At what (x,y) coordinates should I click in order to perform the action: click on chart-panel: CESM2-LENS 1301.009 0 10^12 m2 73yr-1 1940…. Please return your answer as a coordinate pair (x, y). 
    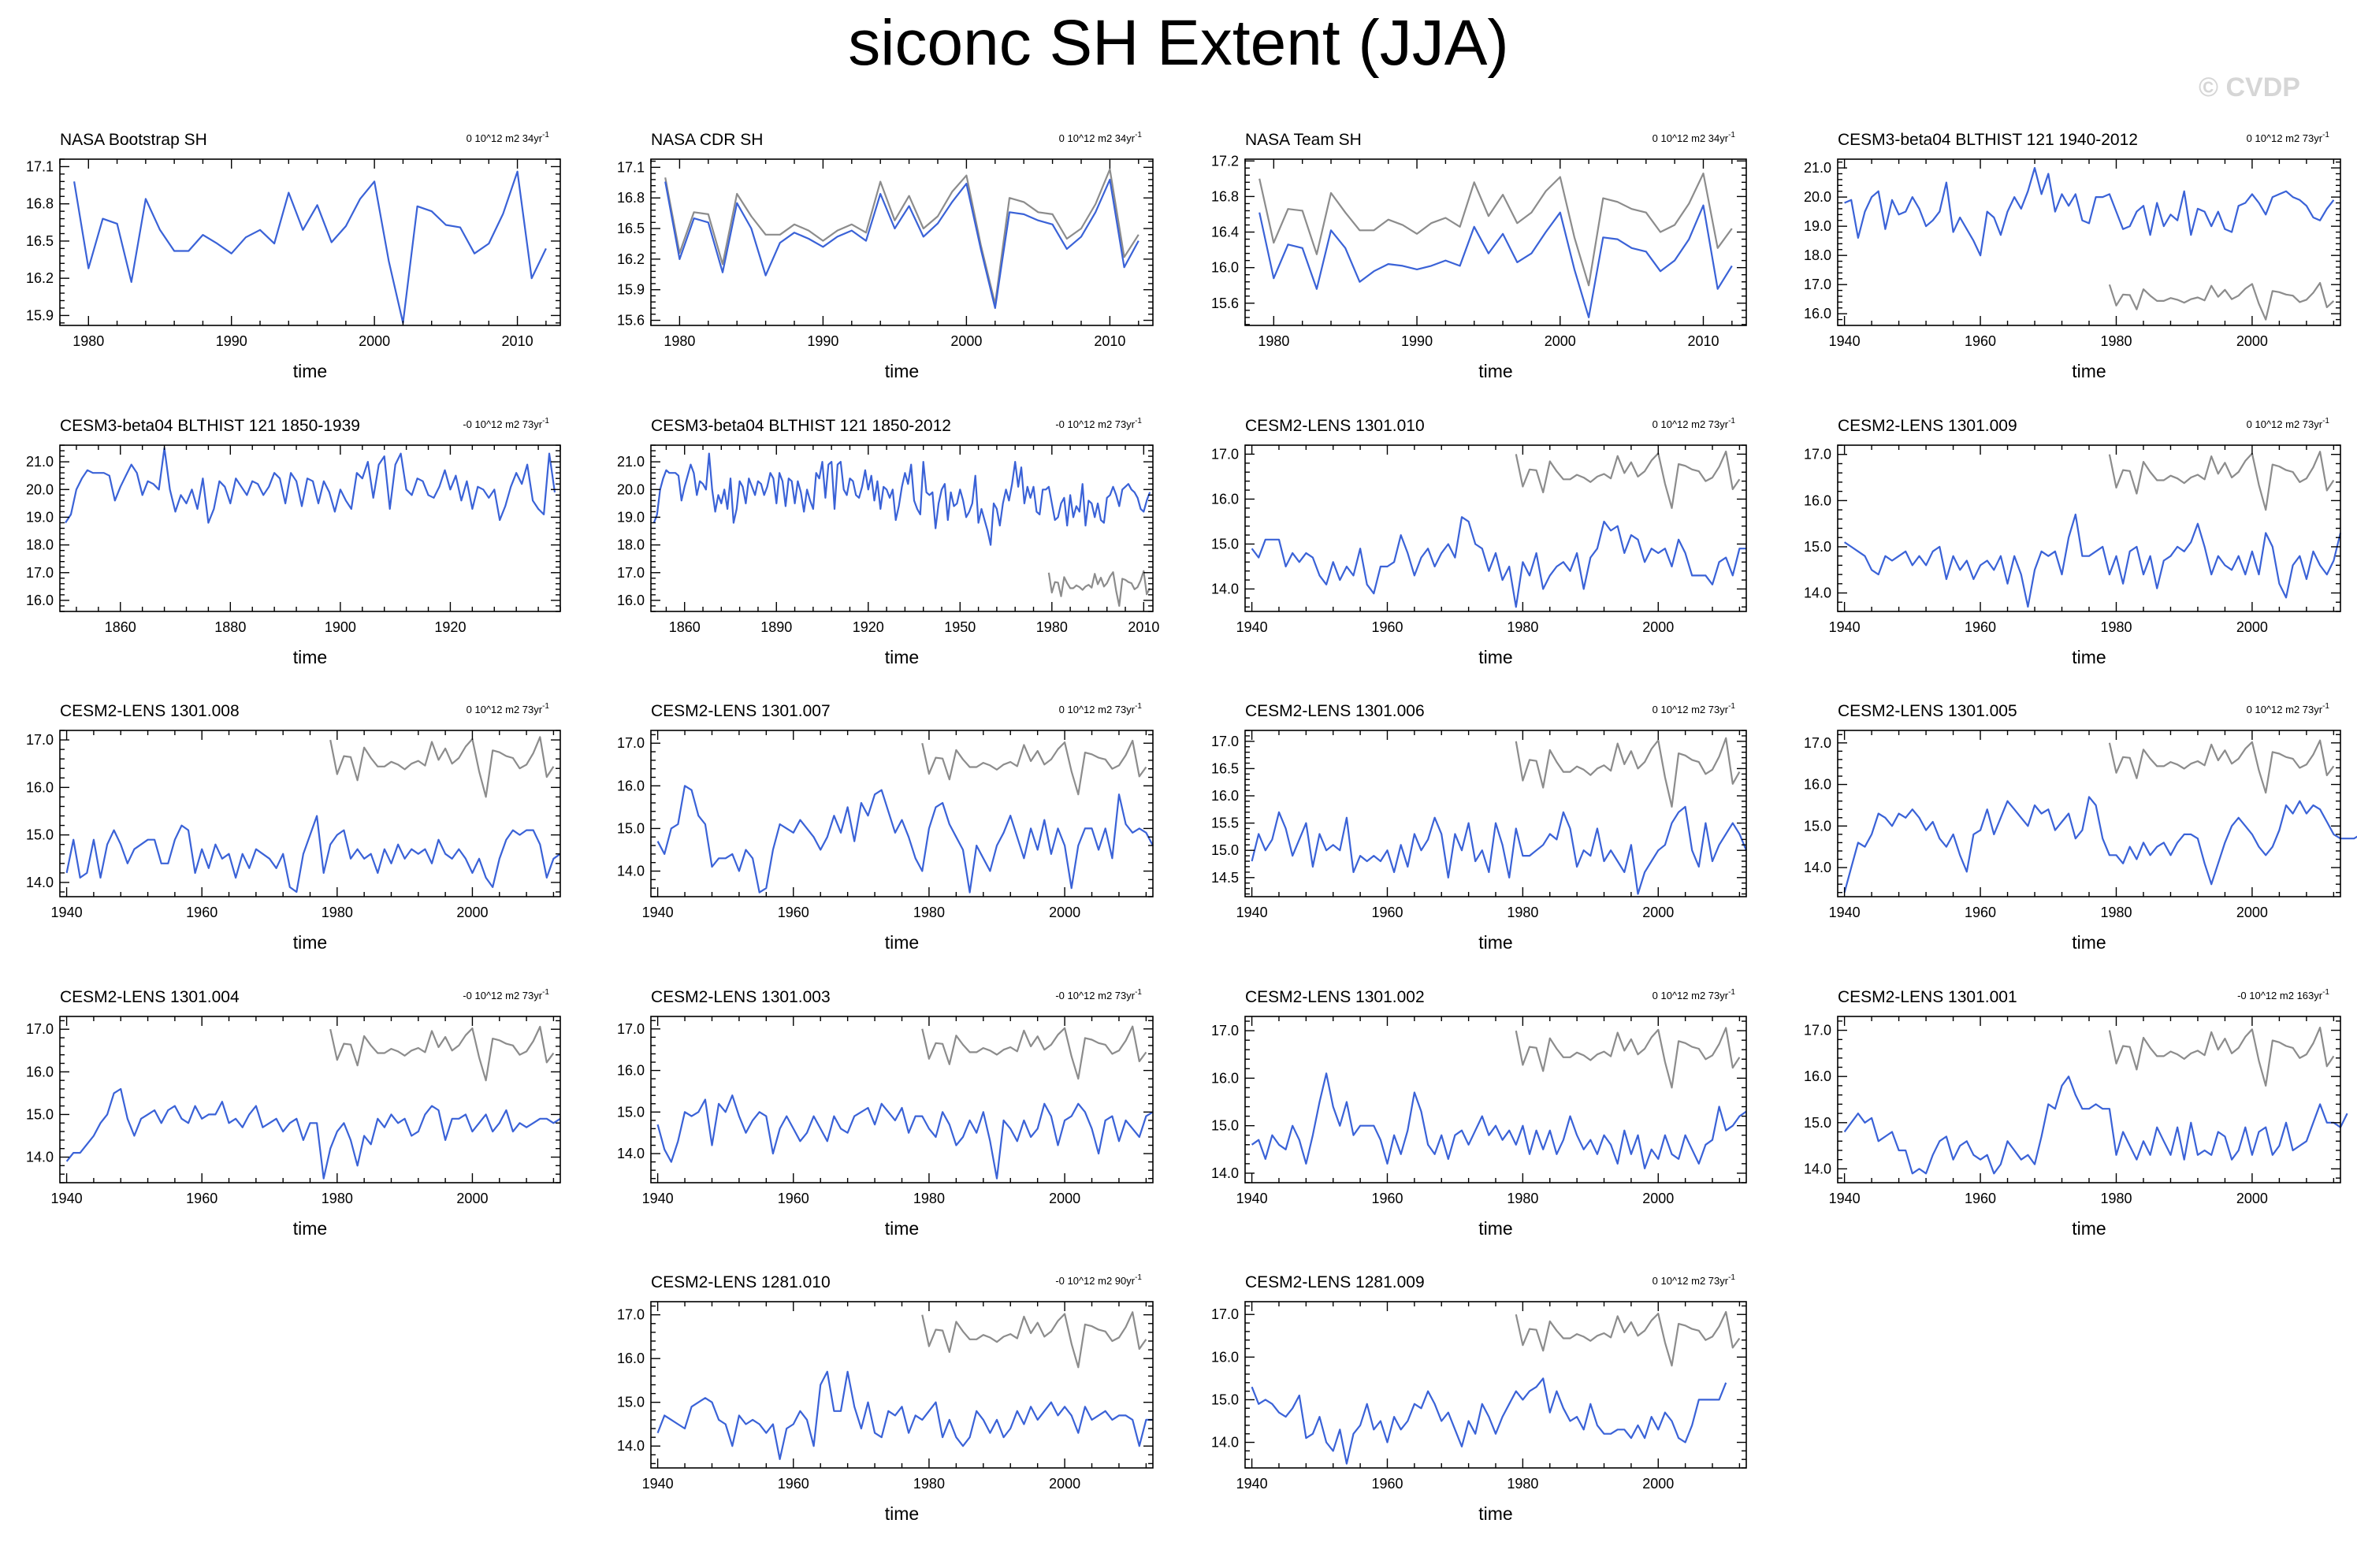
    Looking at the image, I should click on (2073, 542).